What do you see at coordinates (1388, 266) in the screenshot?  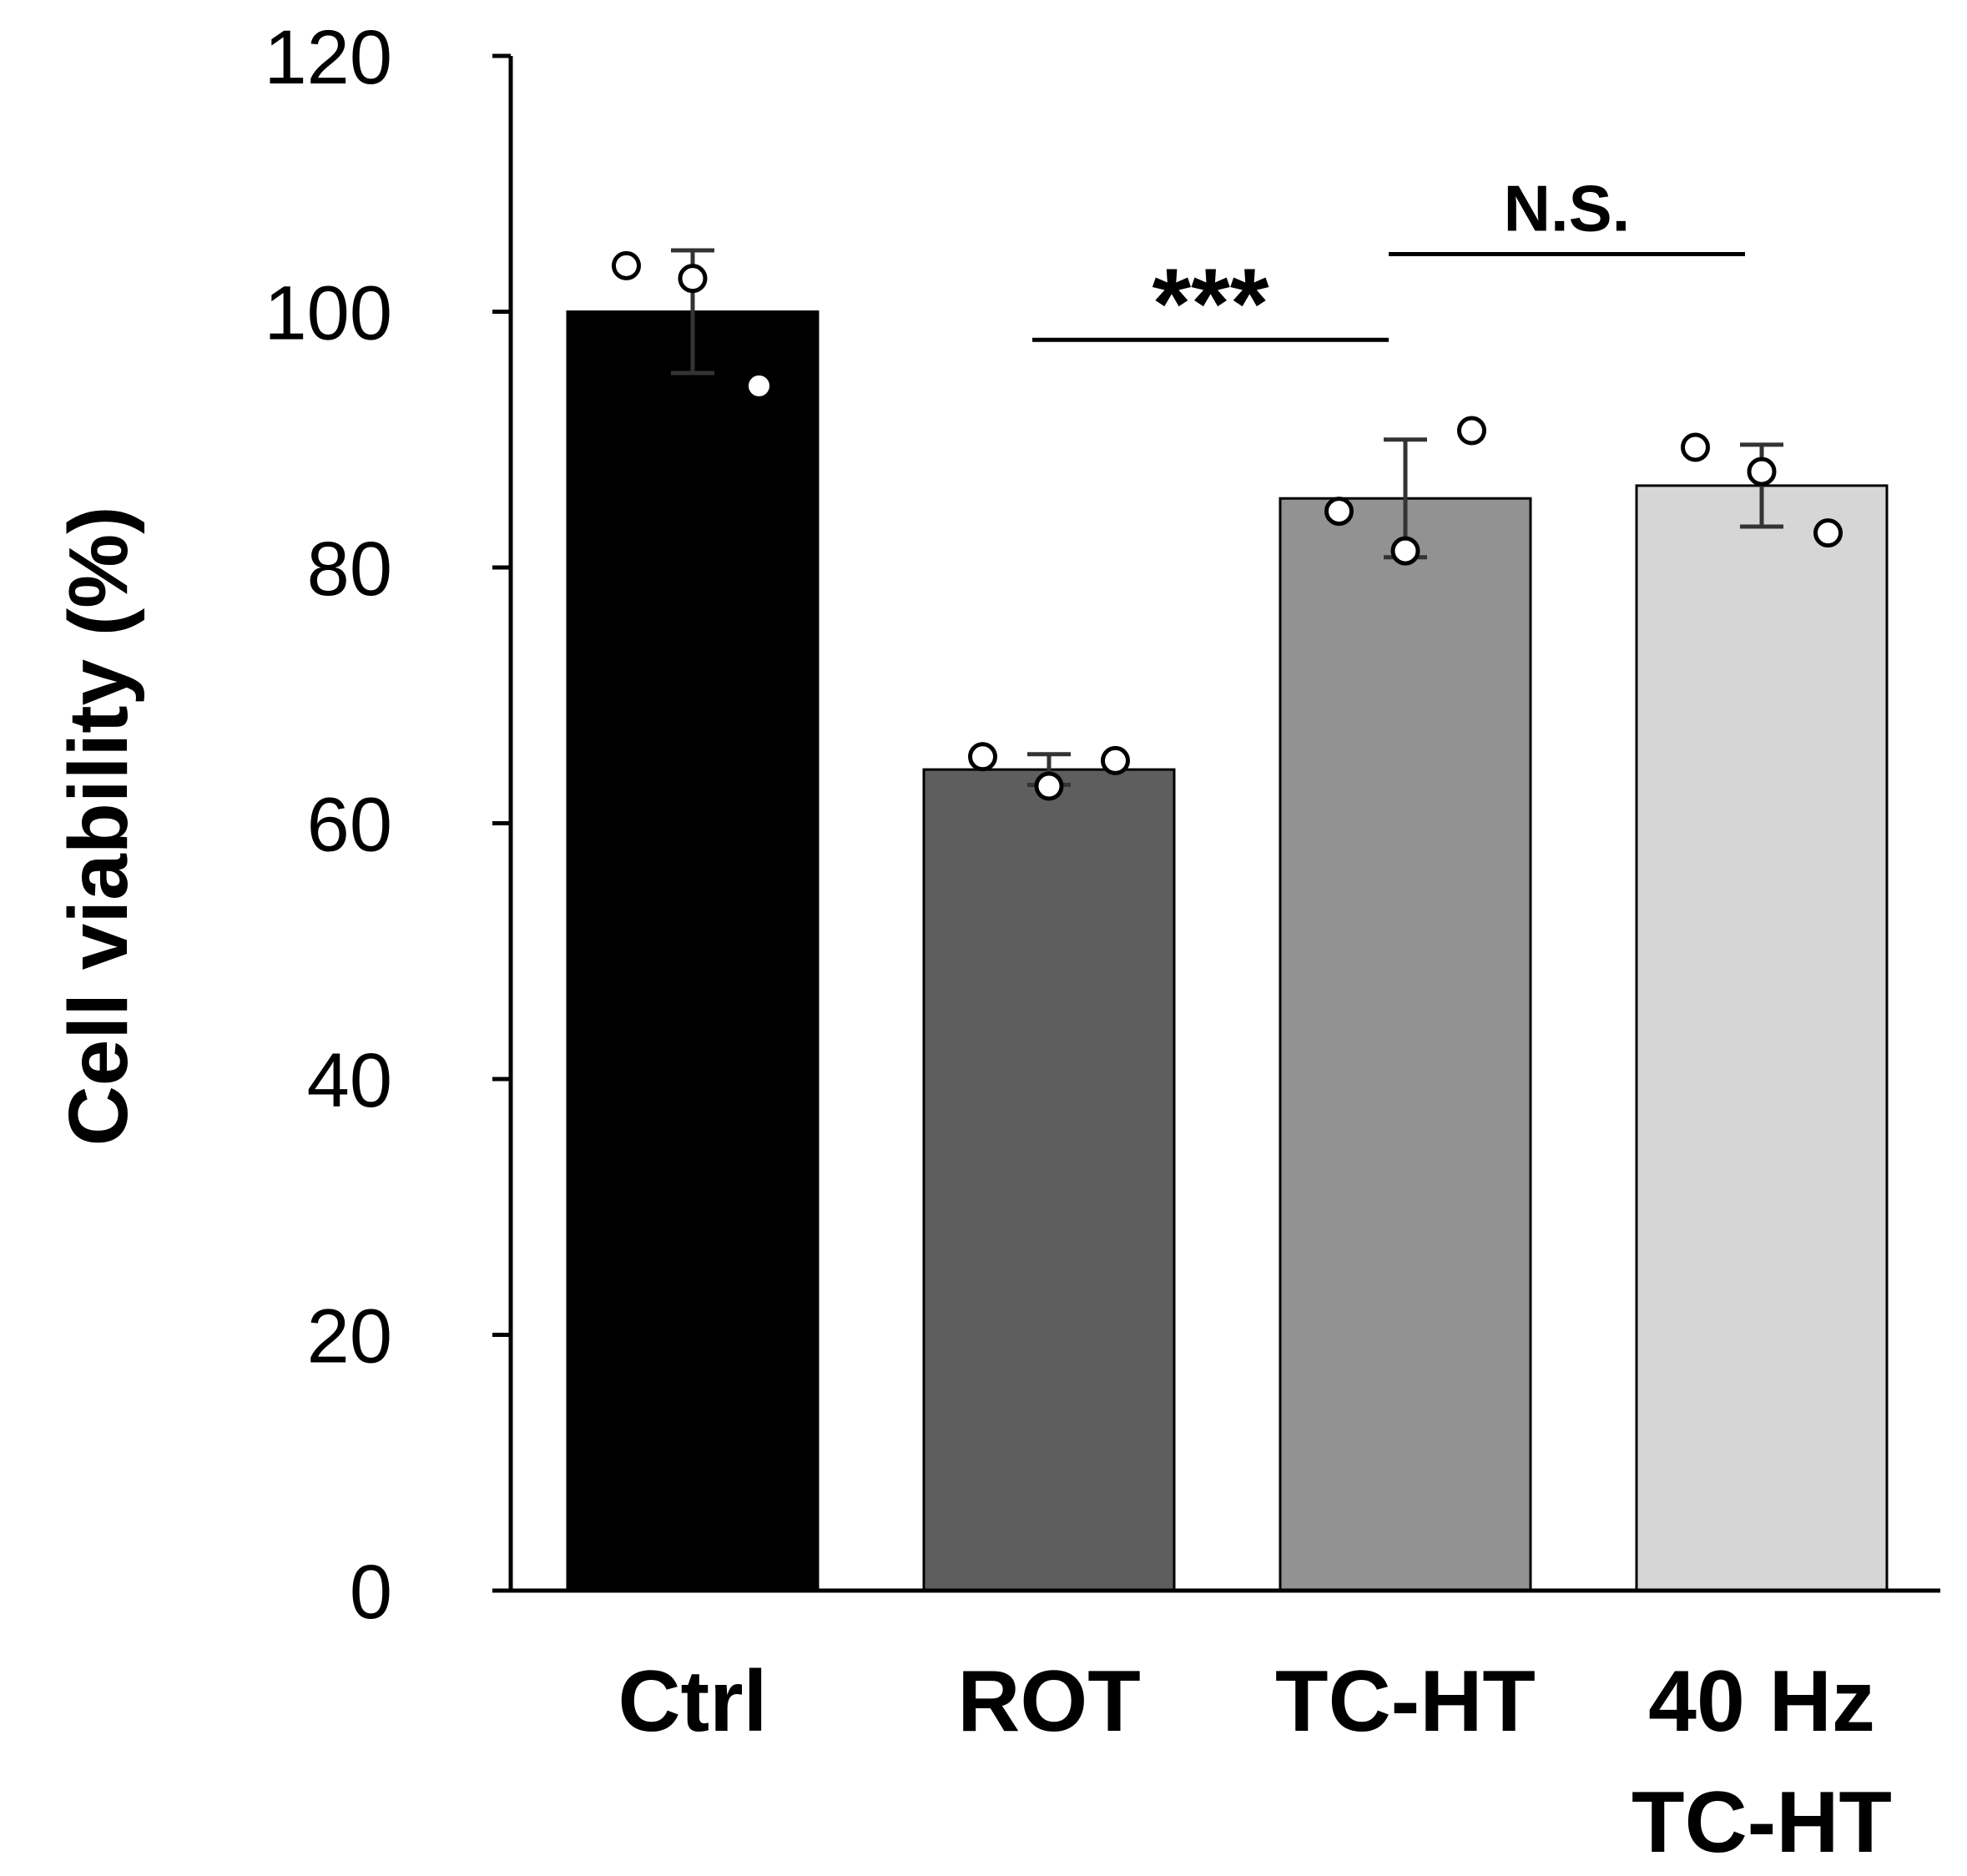 I see `significance-layer: *** N.S.` at bounding box center [1388, 266].